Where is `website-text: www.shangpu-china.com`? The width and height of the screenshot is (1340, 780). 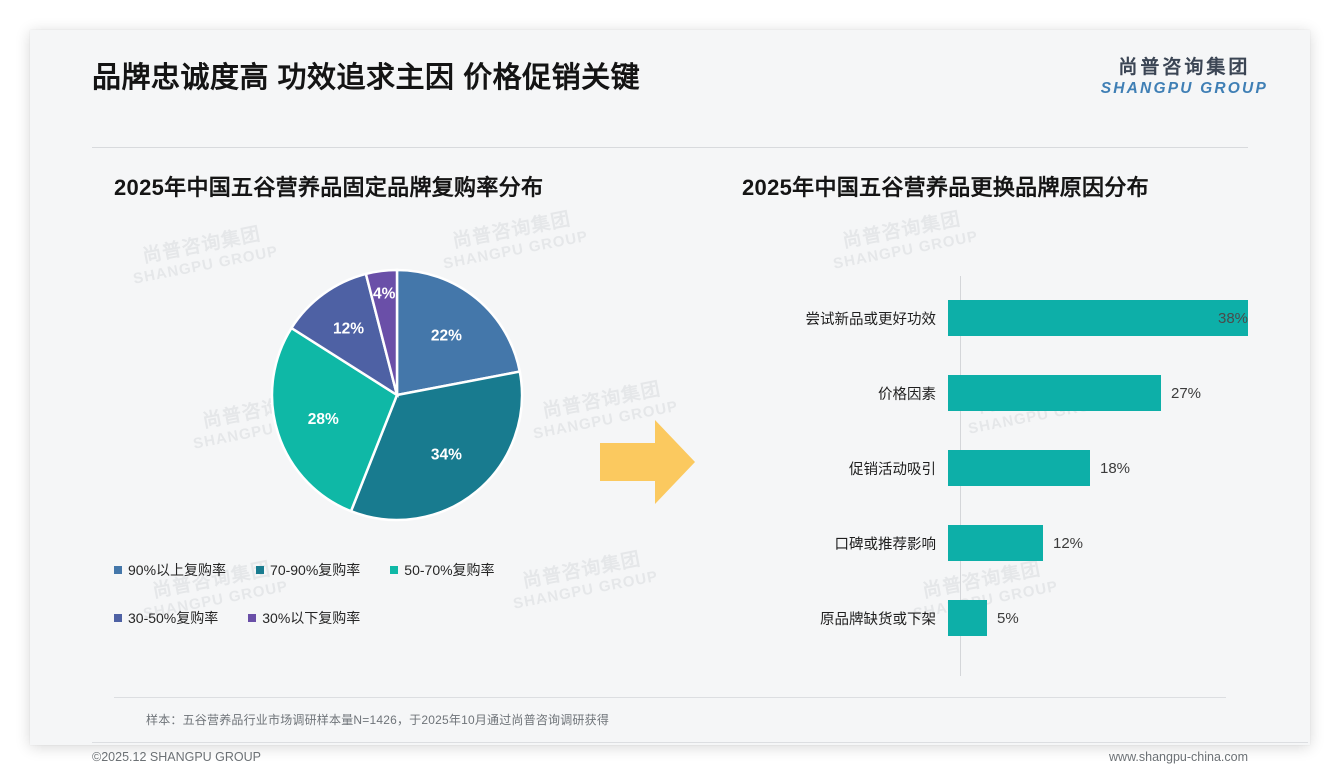 website-text: www.shangpu-china.com is located at coordinates (1178, 757).